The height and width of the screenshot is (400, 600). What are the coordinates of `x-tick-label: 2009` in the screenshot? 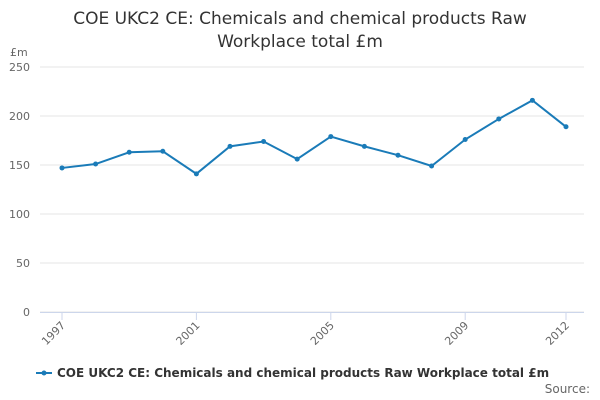 It's located at (456, 333).